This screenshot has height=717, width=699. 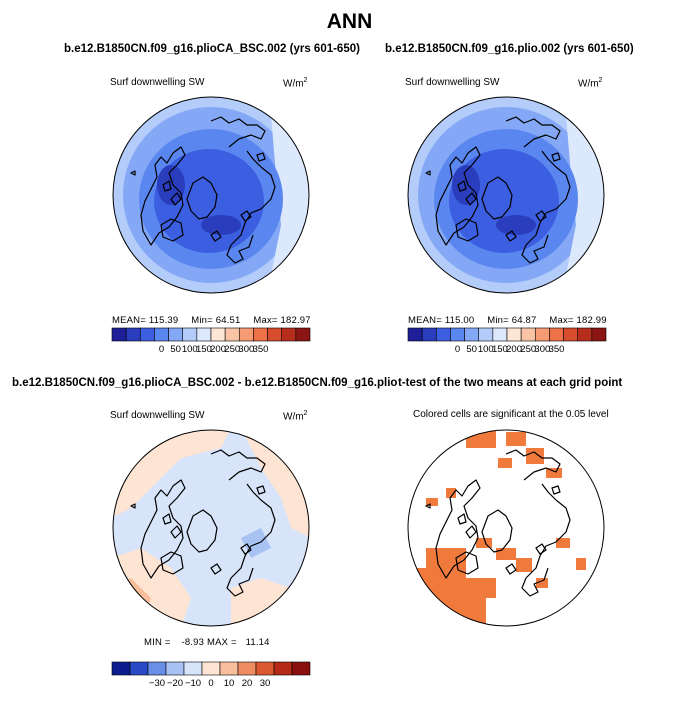 I want to click on panel-3-stats: MIN = -8.93 MAX = 11.14, so click(x=207, y=642).